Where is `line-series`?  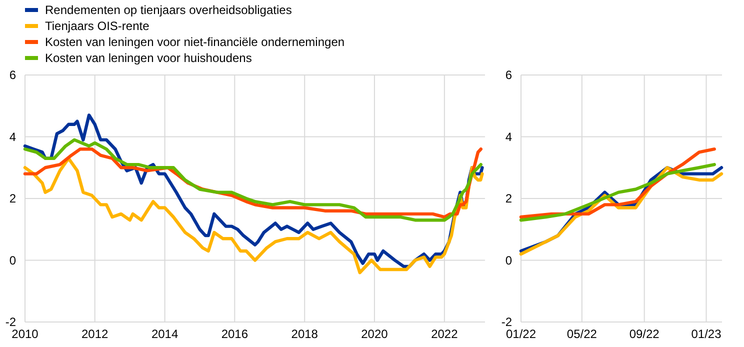 line-series is located at coordinates (617, 192).